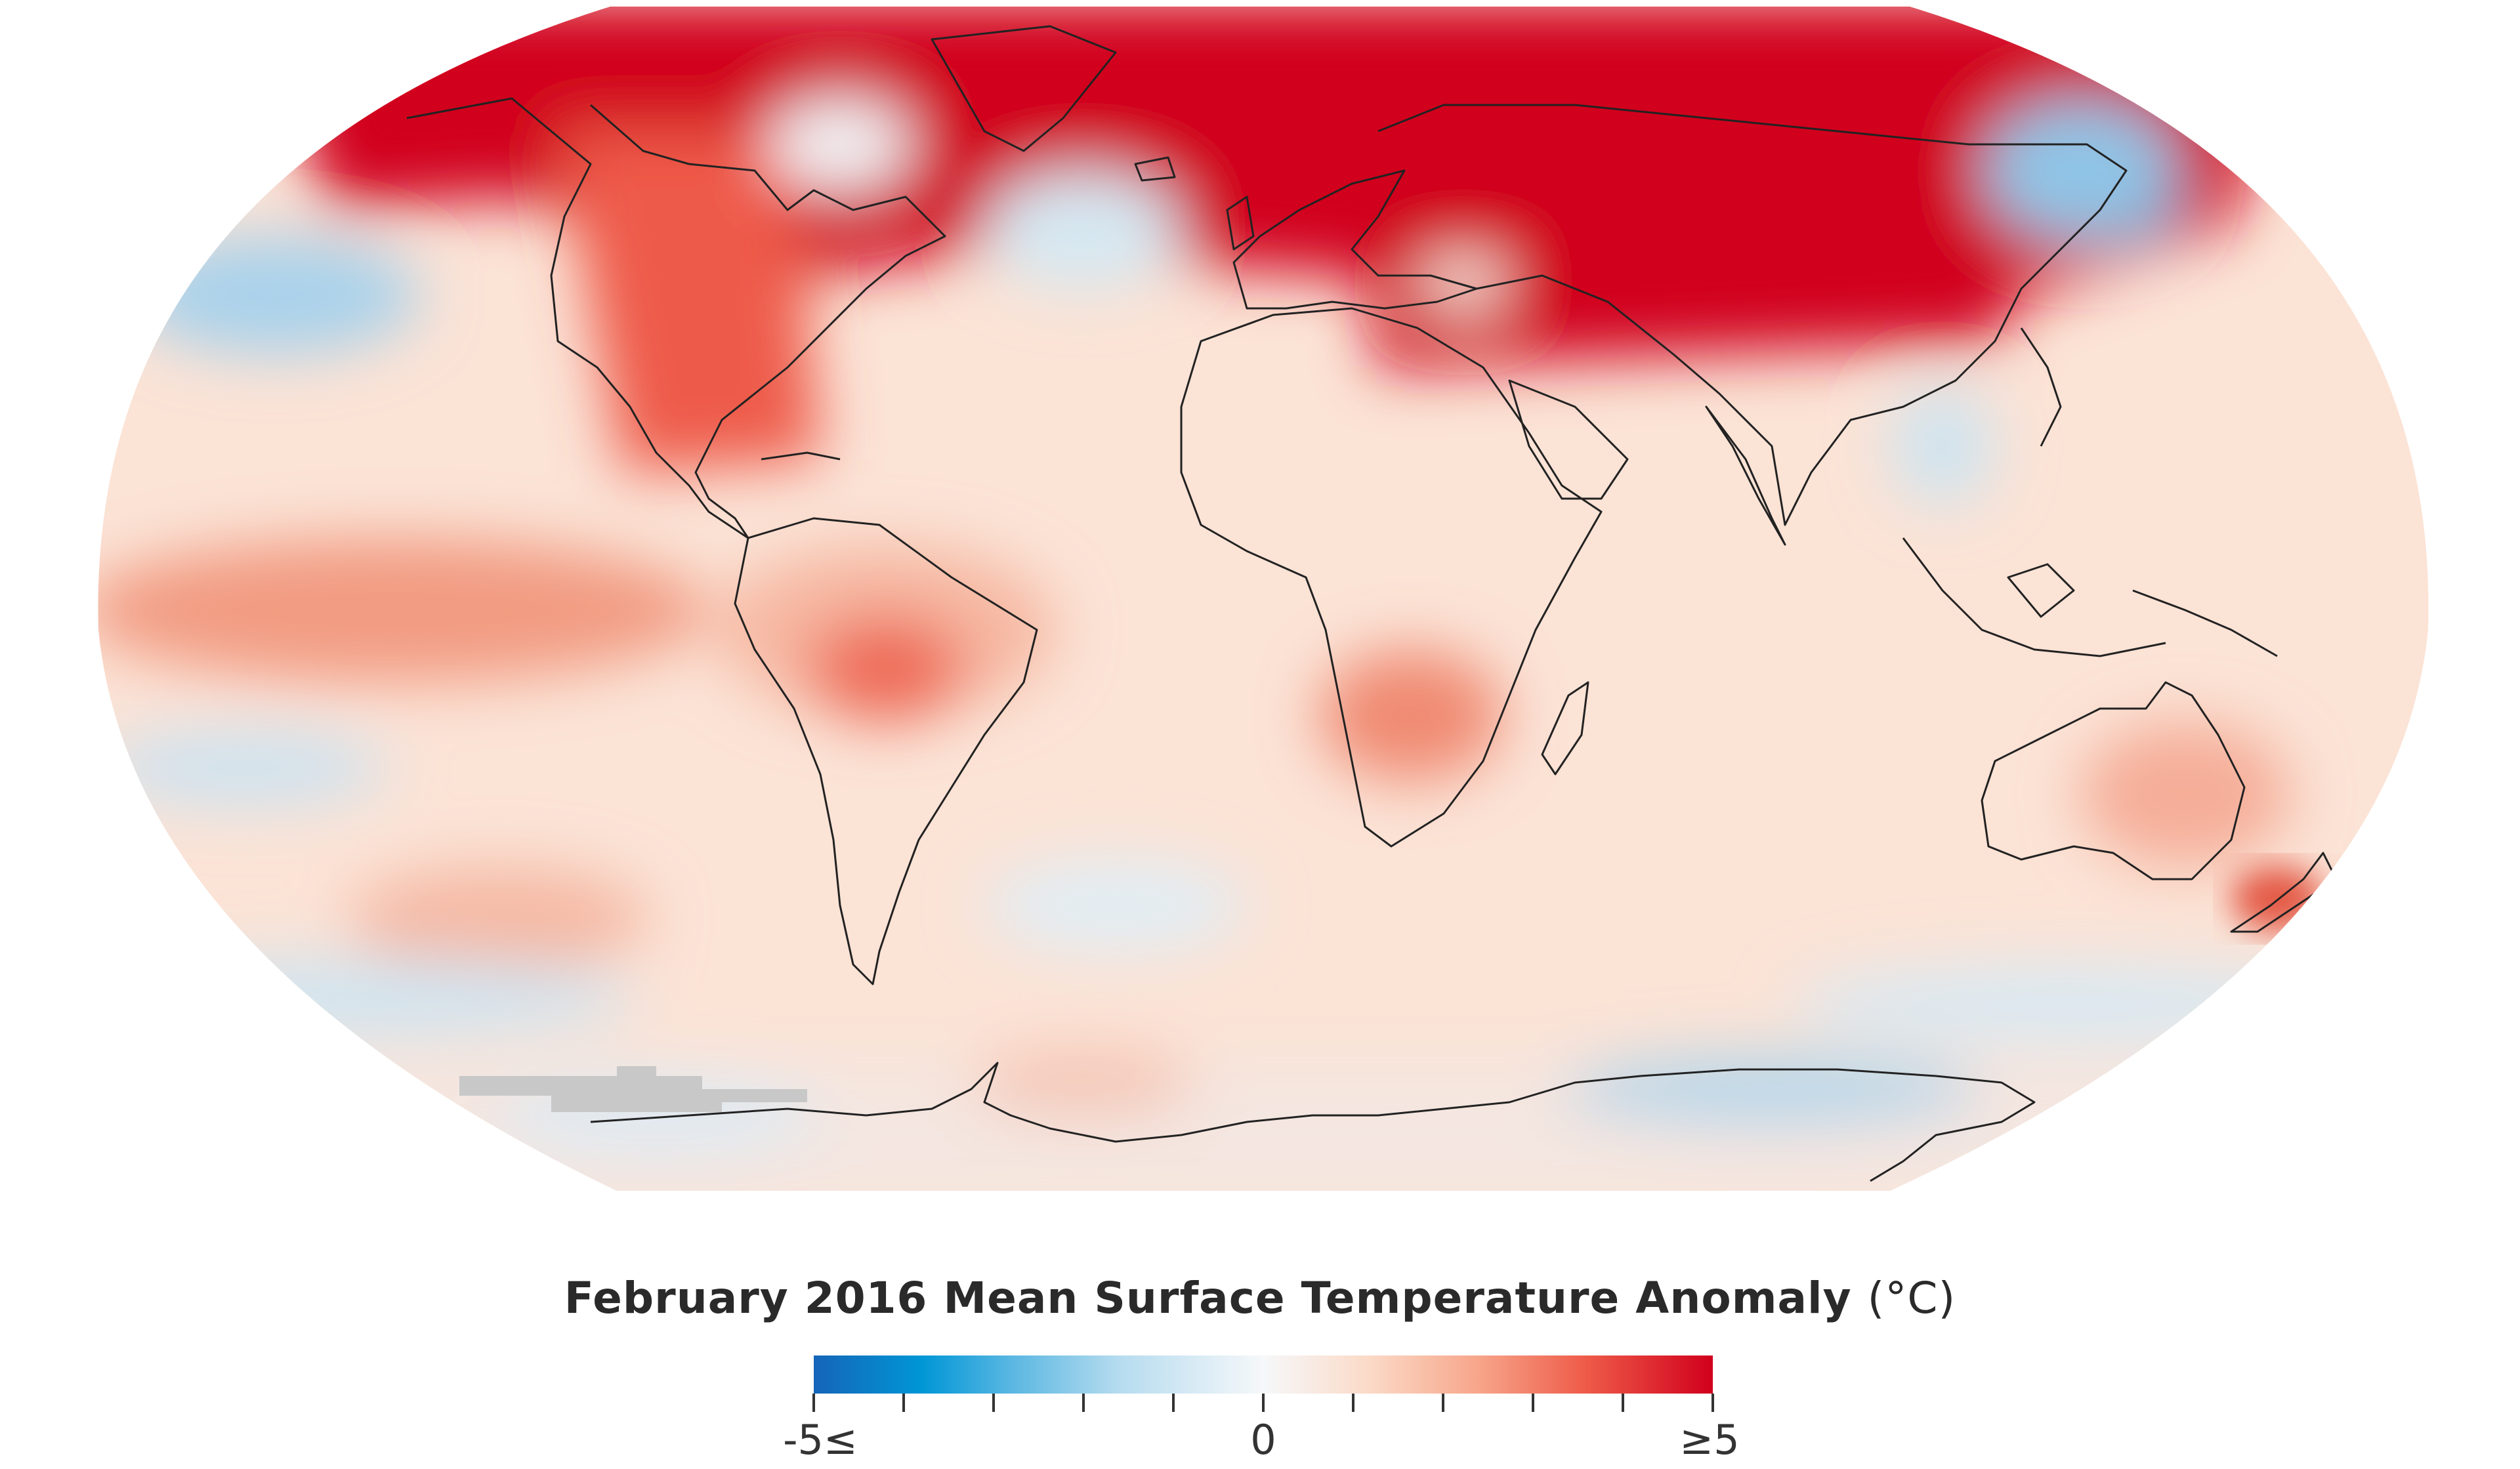 The width and height of the screenshot is (2520, 1469). What do you see at coordinates (1263, 1374) in the screenshot?
I see `color-scale-bar` at bounding box center [1263, 1374].